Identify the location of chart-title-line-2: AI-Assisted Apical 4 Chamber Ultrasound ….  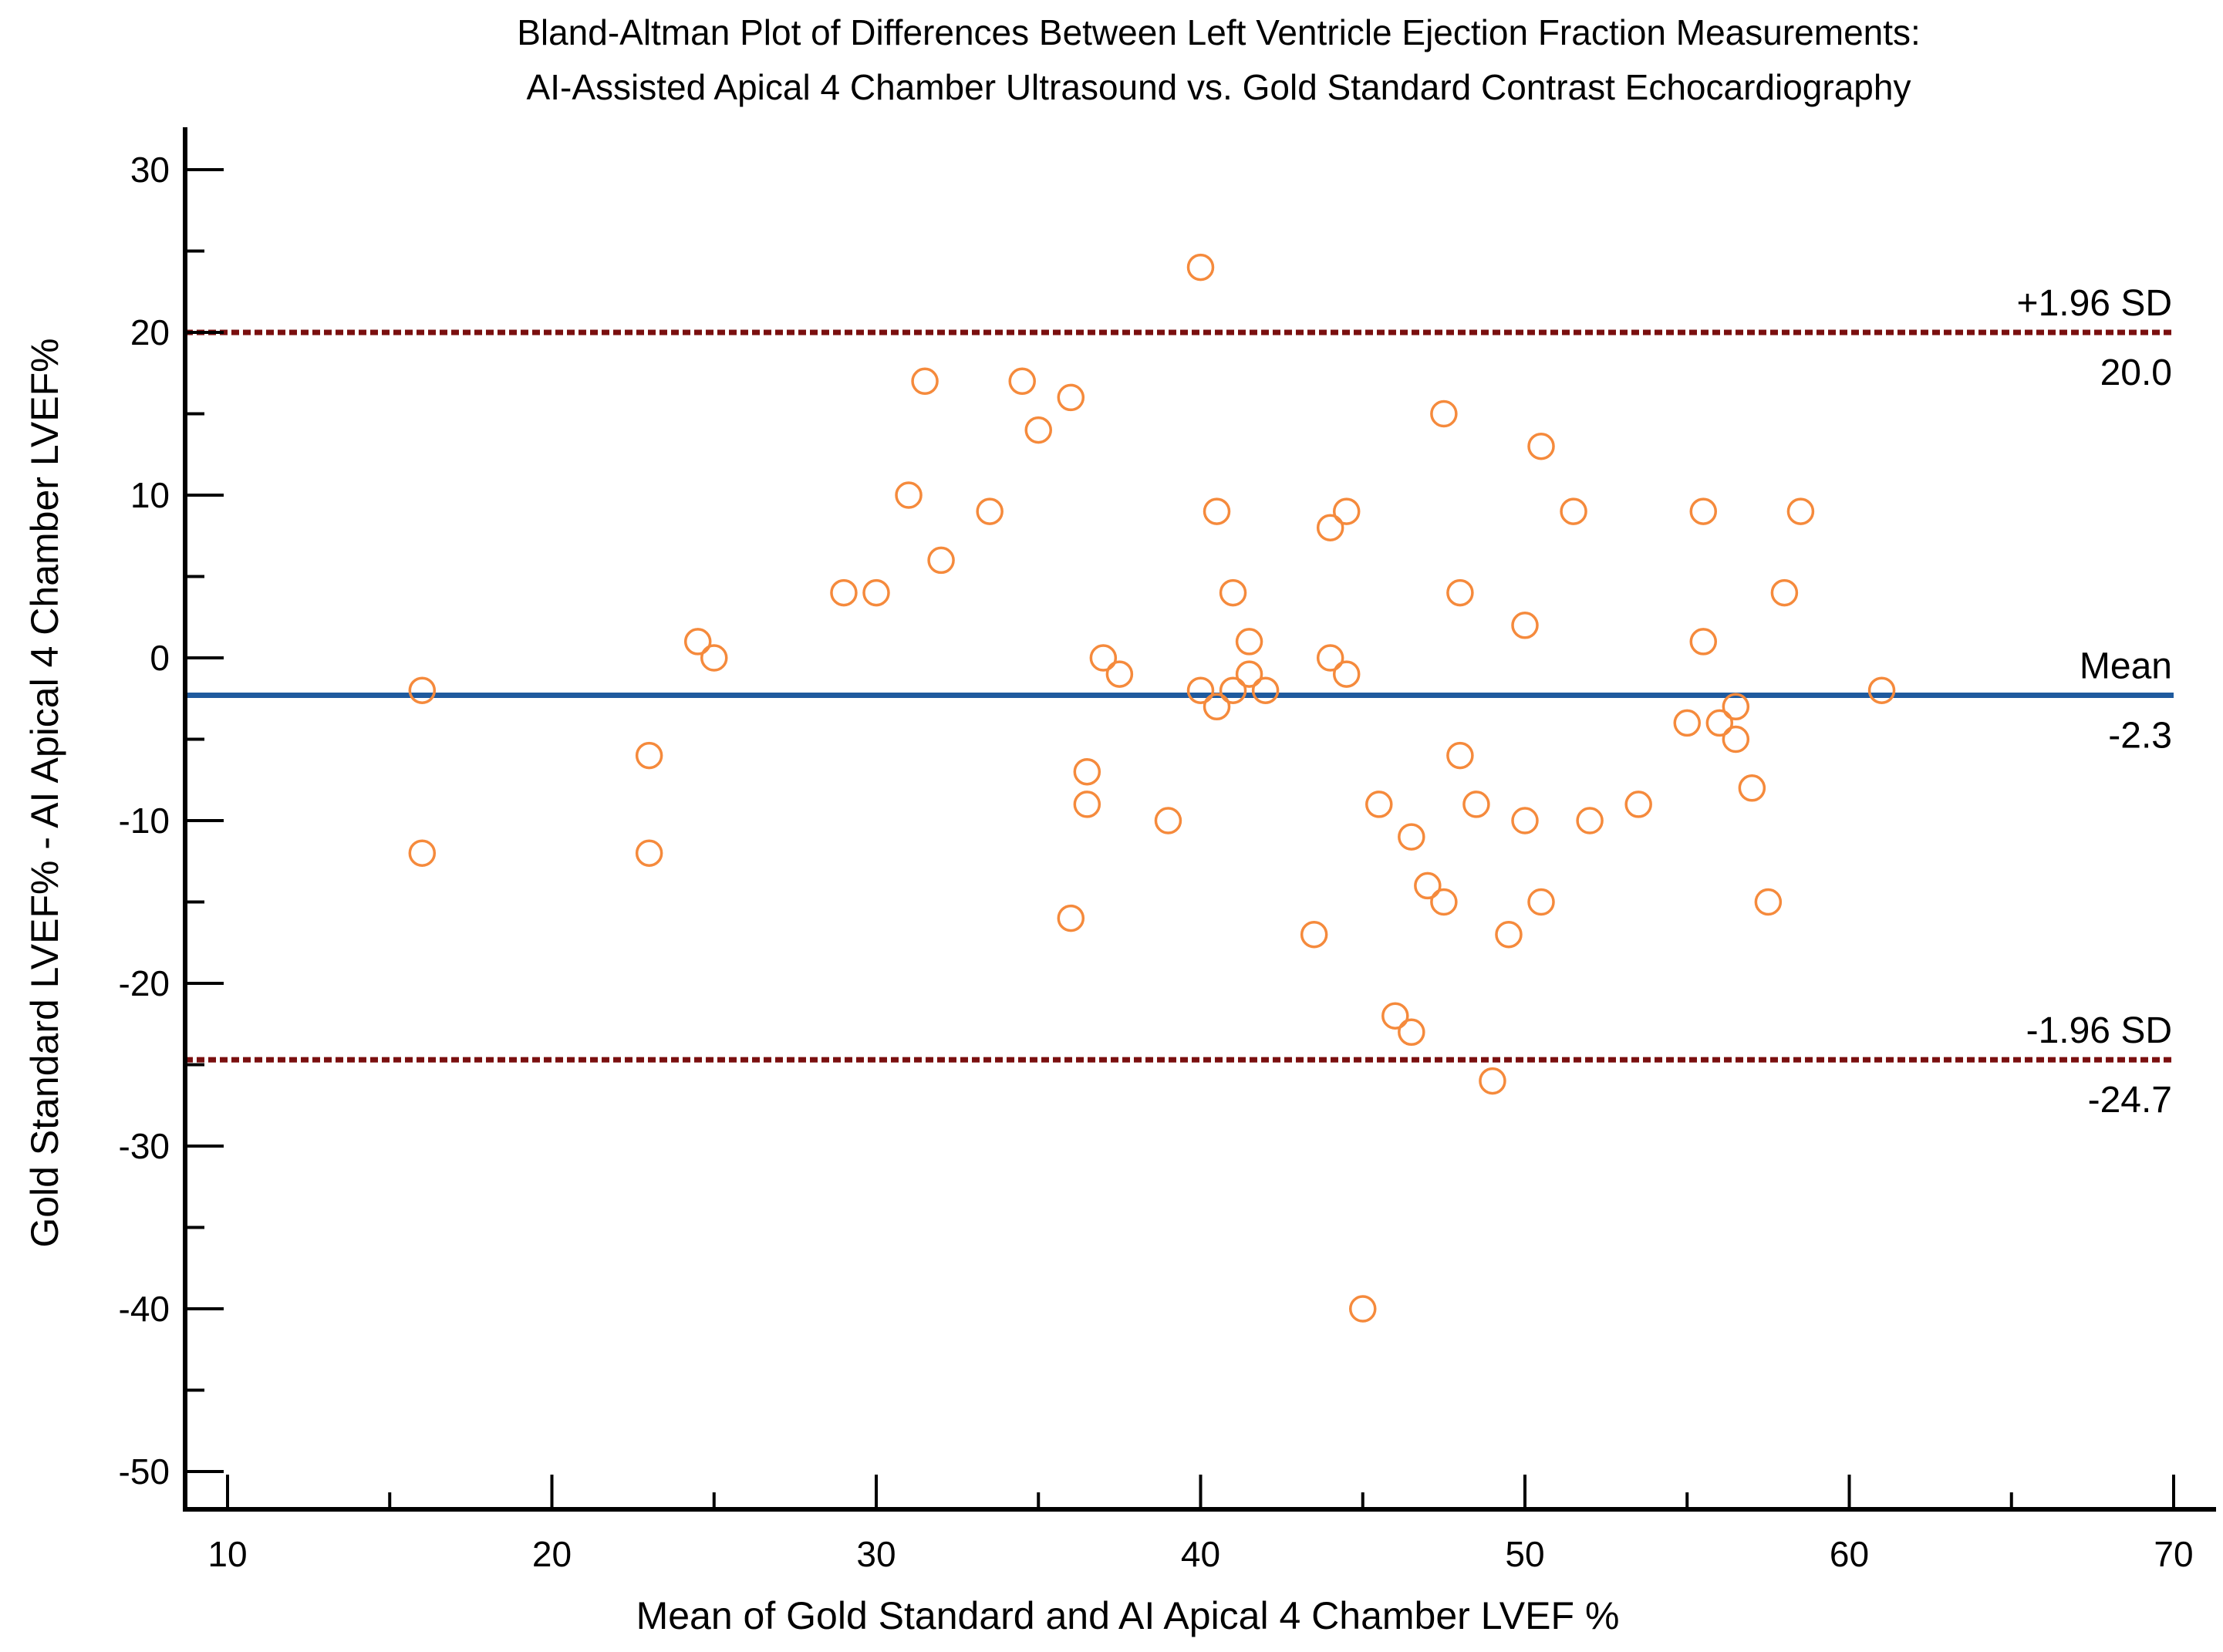
(1219, 87).